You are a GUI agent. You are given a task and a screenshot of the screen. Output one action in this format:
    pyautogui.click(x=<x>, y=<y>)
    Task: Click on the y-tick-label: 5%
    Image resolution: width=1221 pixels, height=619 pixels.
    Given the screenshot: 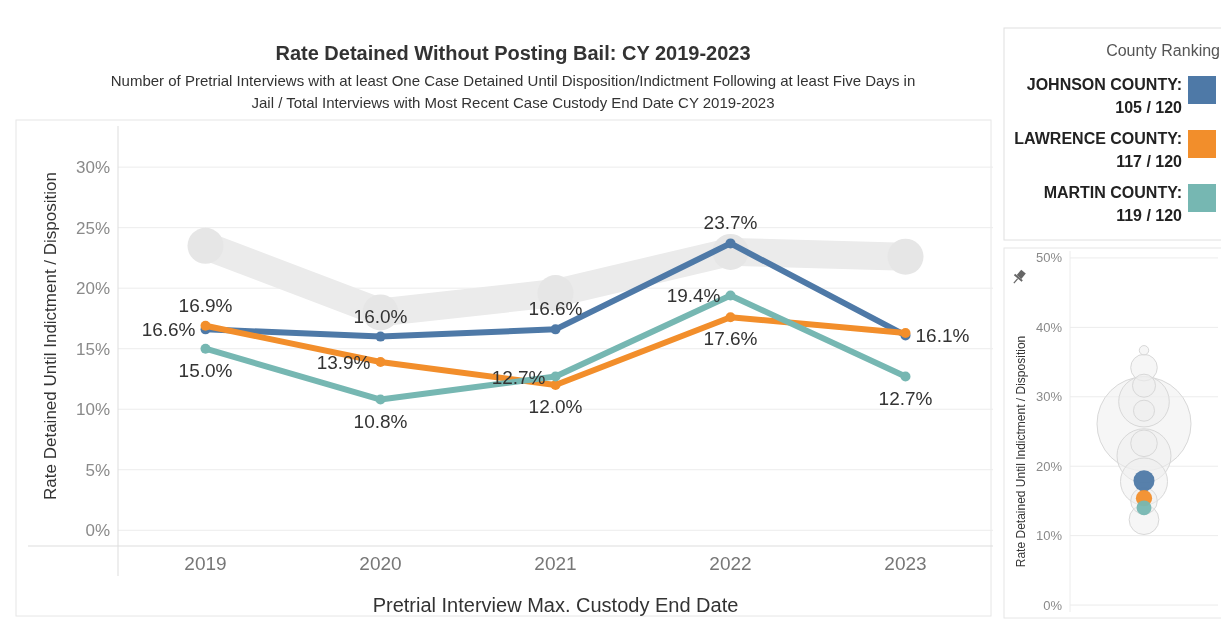 What is the action you would take?
    pyautogui.click(x=97, y=470)
    